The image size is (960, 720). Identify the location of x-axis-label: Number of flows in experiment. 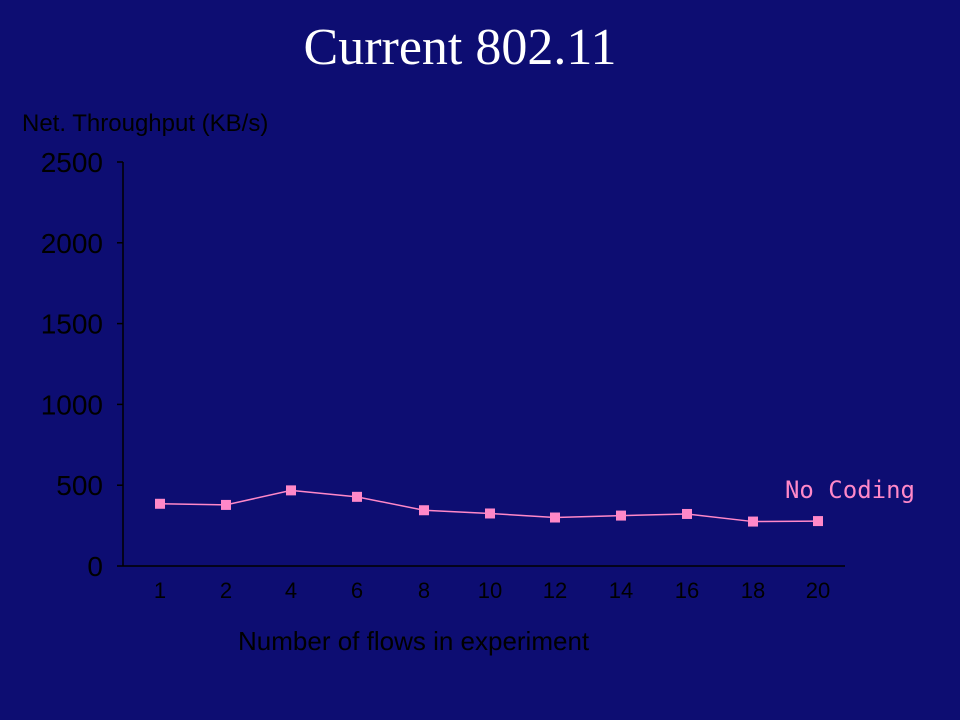
(414, 641).